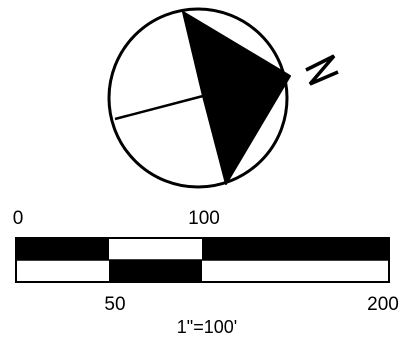 This screenshot has height=339, width=408. Describe the element at coordinates (159, 107) in the screenshot. I see `north-arrow-tail` at that location.